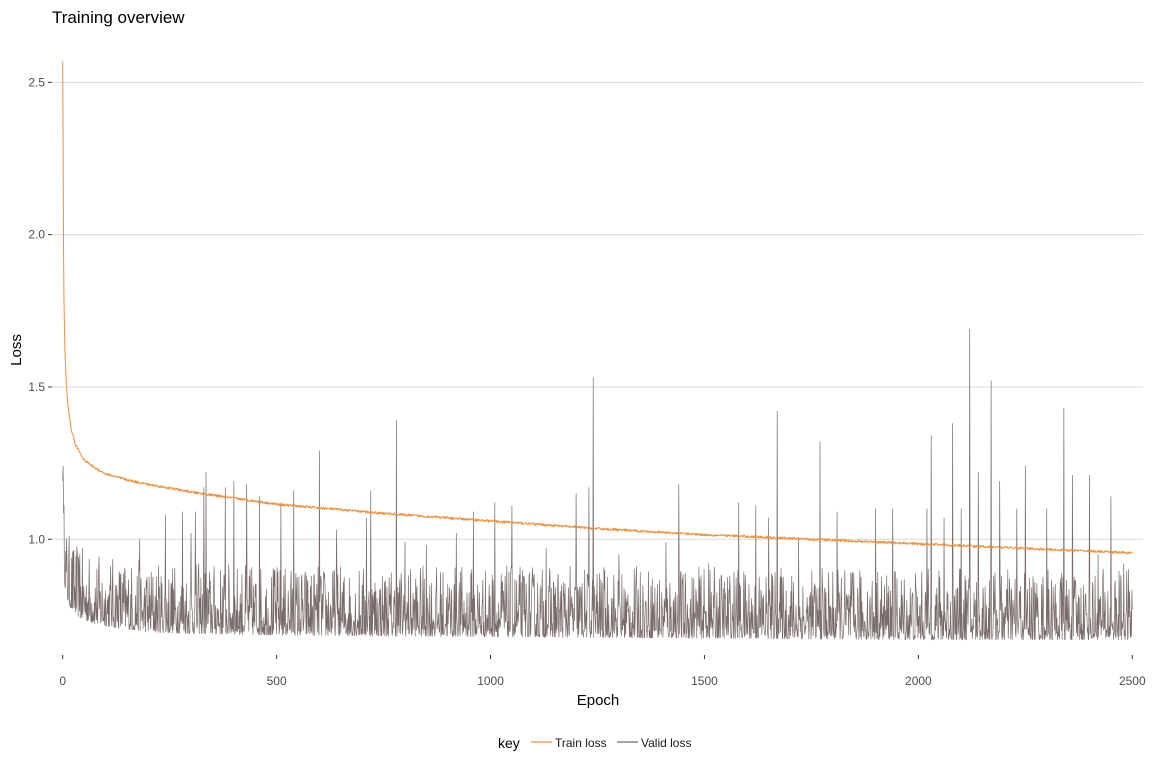 Image resolution: width=1152 pixels, height=768 pixels. What do you see at coordinates (581, 743) in the screenshot?
I see `legend-label-train-loss: Train loss` at bounding box center [581, 743].